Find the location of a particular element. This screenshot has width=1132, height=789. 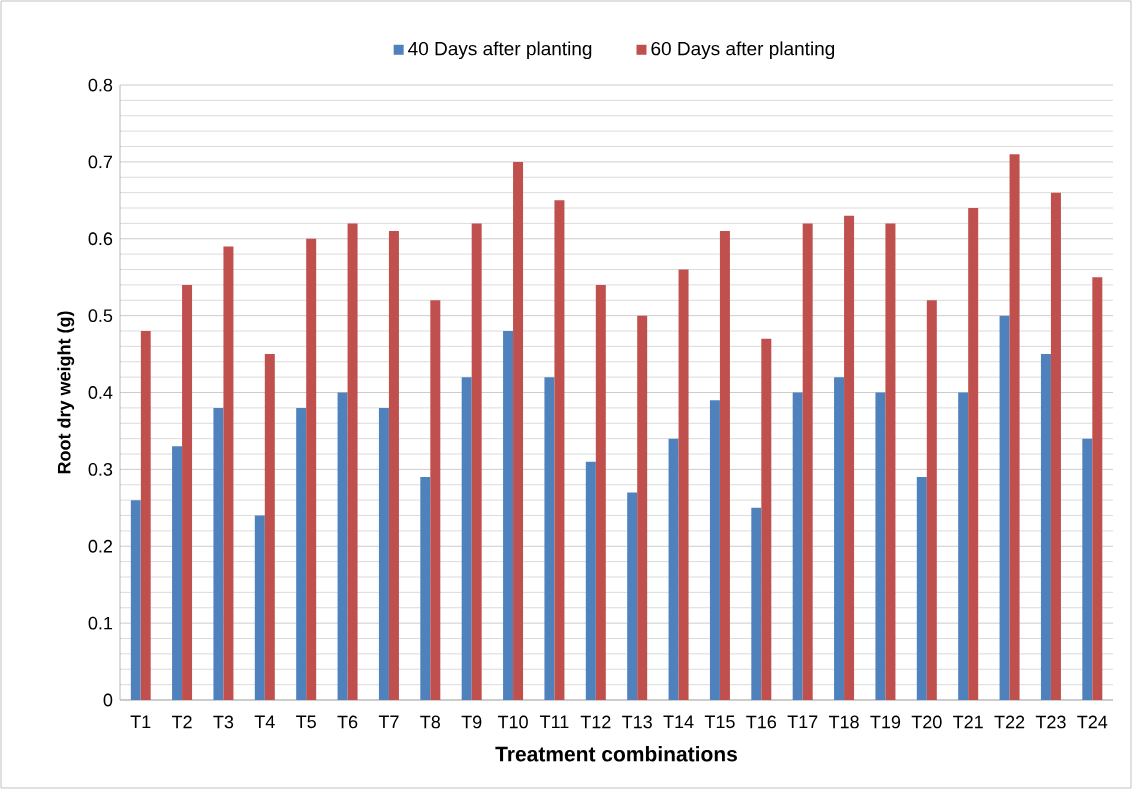

x-tick-label: T19 is located at coordinates (885, 722).